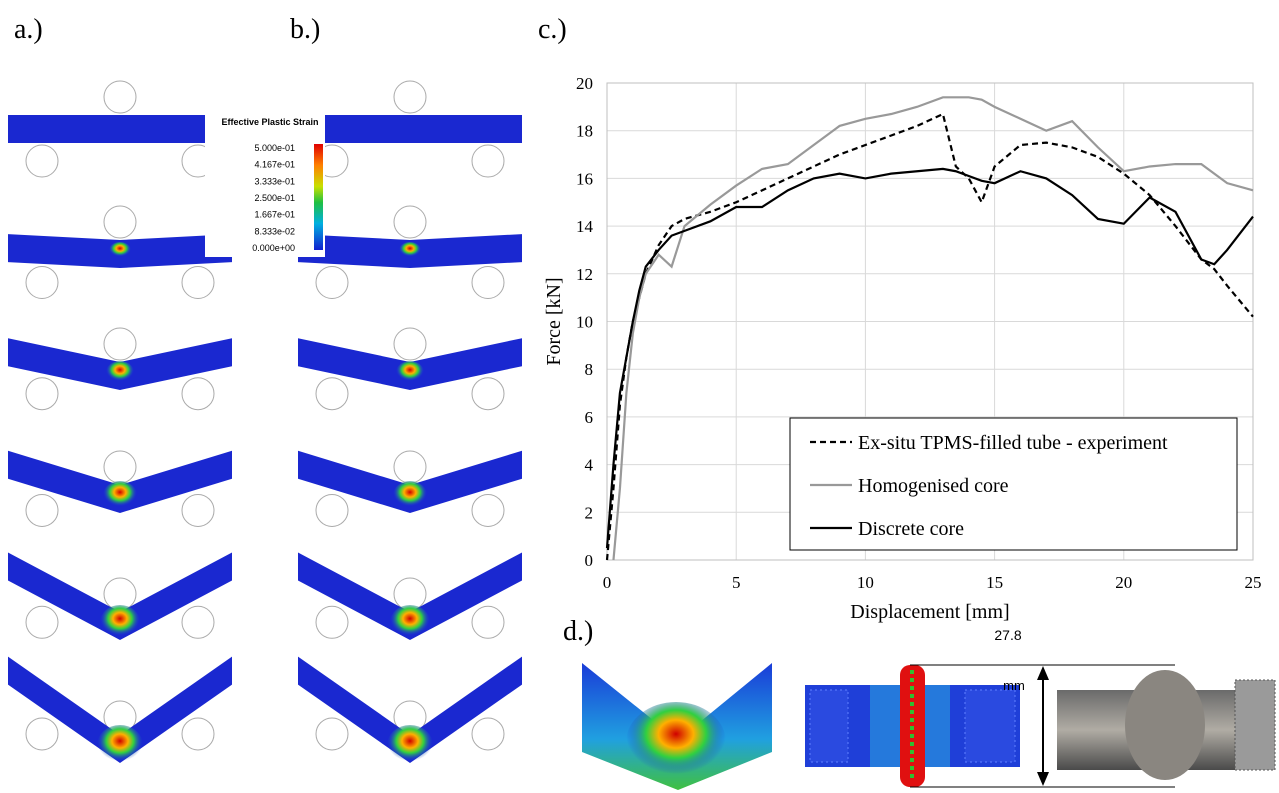 This screenshot has height=793, width=1279. Describe the element at coordinates (584, 83) in the screenshot. I see `y-tick-label: 20` at that location.